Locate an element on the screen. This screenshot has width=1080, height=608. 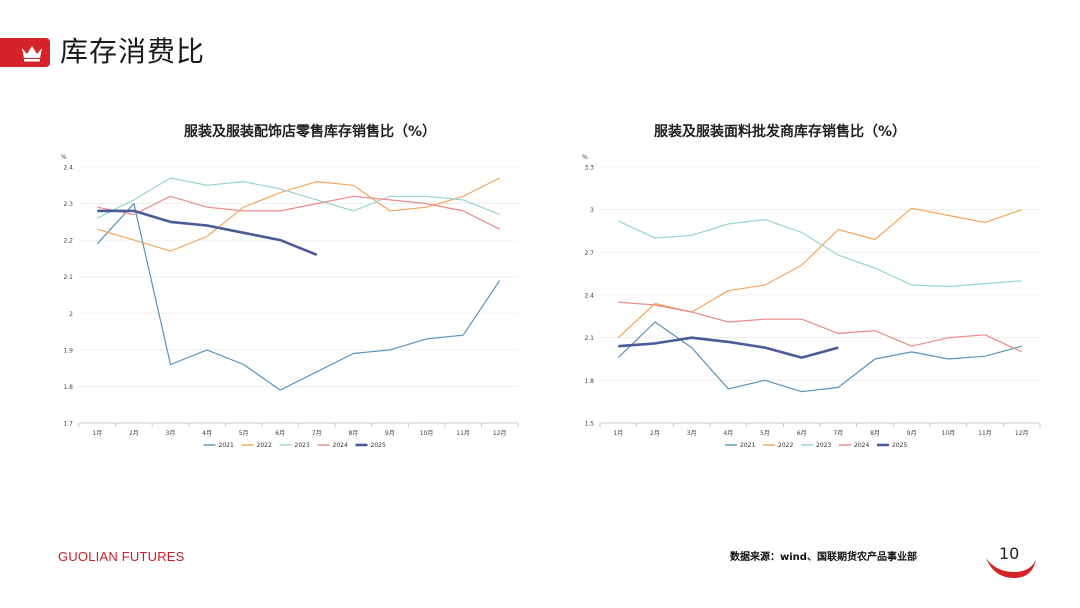
y-tick-label: 2.3 is located at coordinates (68, 204).